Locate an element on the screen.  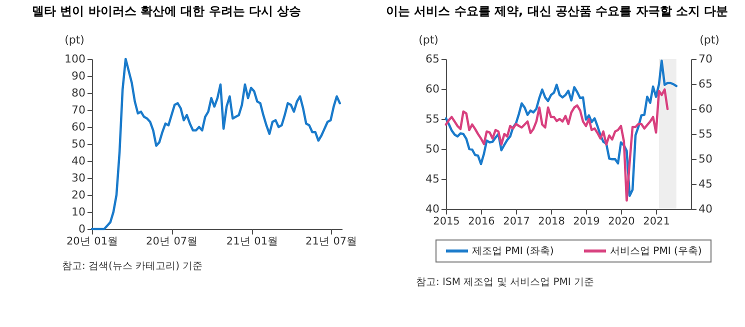
y2-tick-label: 70 is located at coordinates (705, 59).